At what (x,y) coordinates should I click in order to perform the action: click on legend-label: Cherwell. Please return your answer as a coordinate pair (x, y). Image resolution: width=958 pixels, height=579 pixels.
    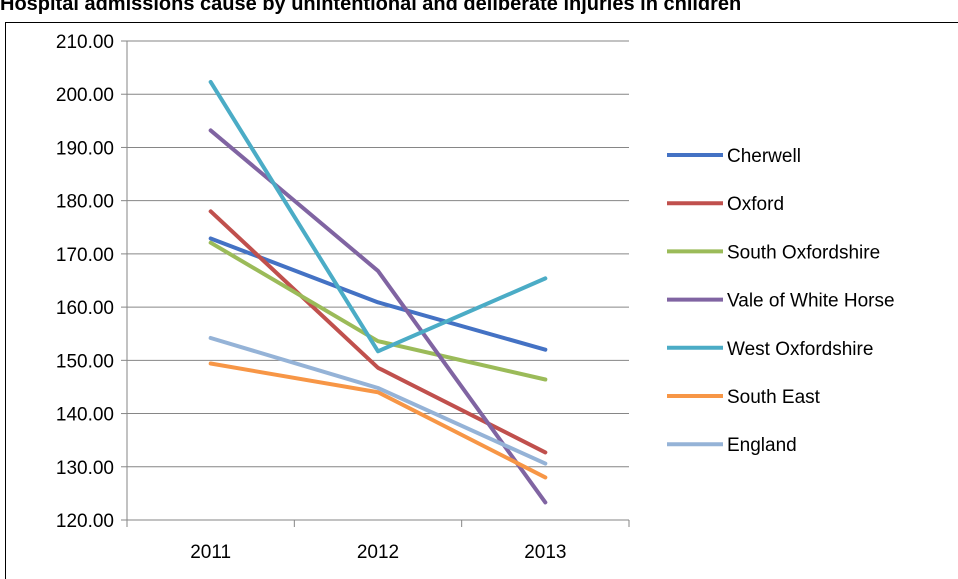
    Looking at the image, I should click on (764, 156).